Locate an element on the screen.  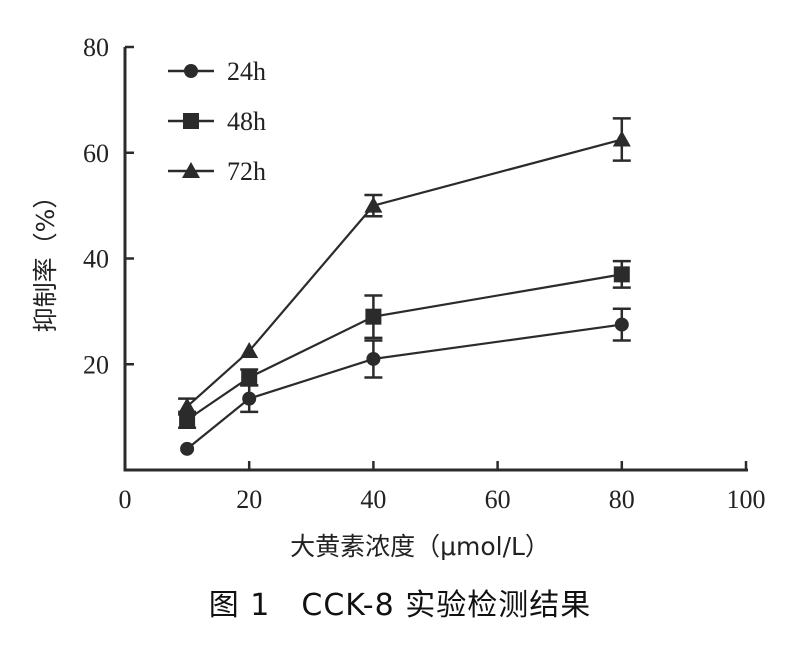
legend: 24h 48h 72h is located at coordinates (217, 121).